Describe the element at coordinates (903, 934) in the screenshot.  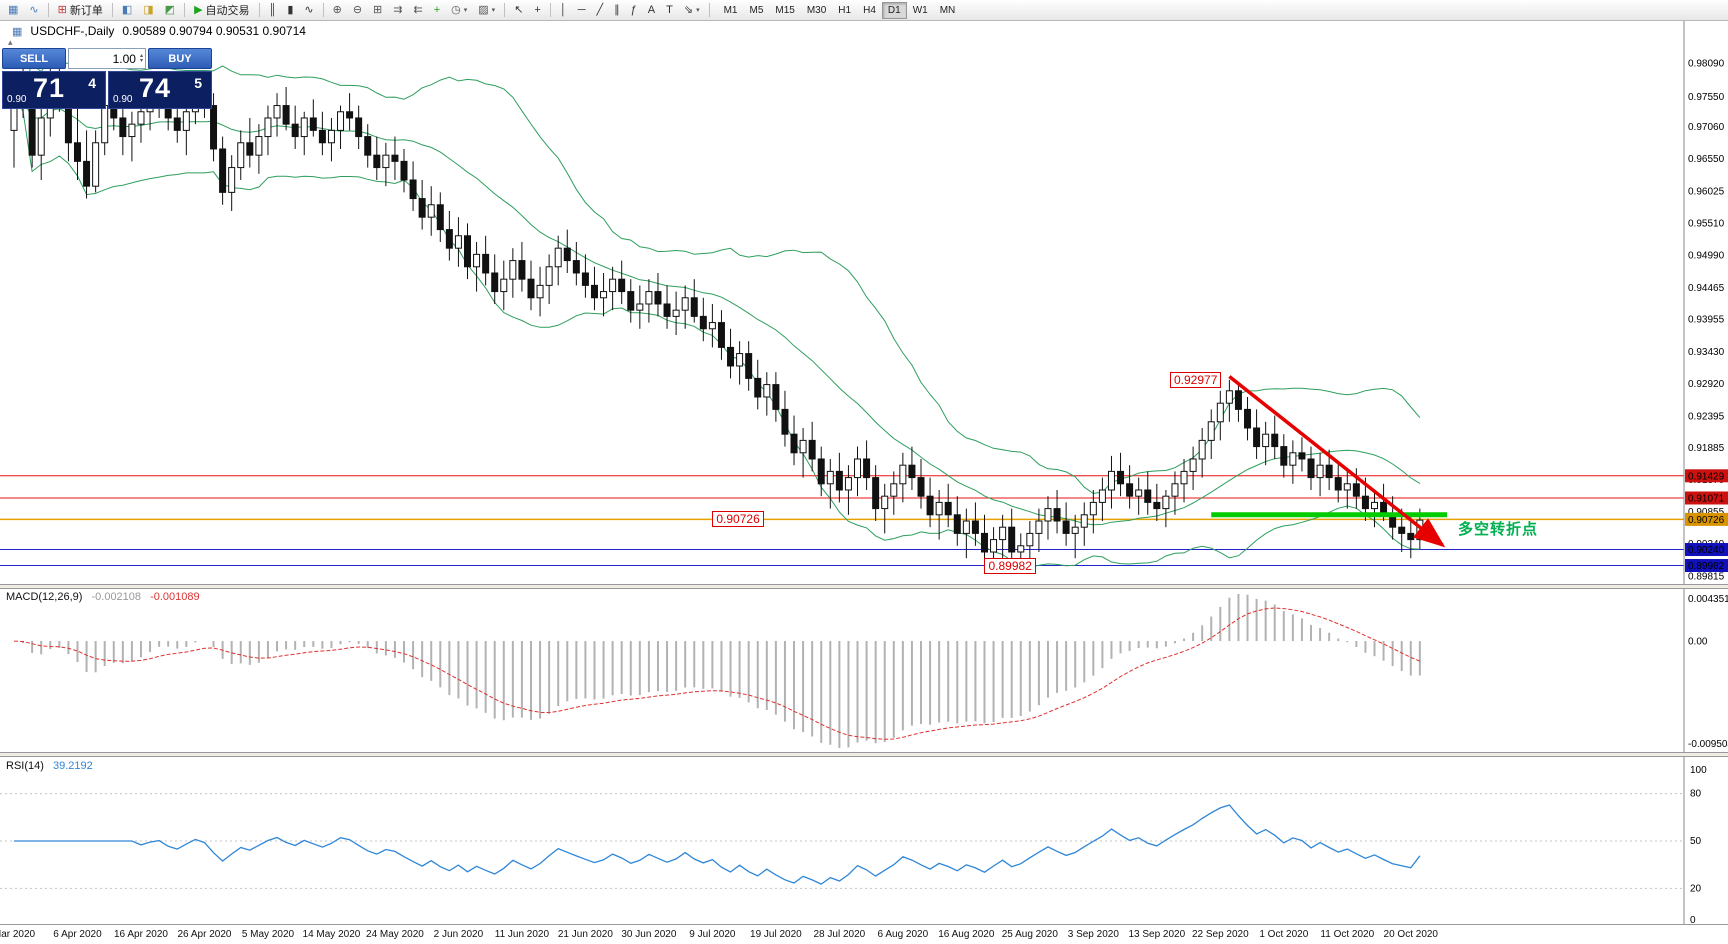
I see `date-label: 6 Aug 2020` at that location.